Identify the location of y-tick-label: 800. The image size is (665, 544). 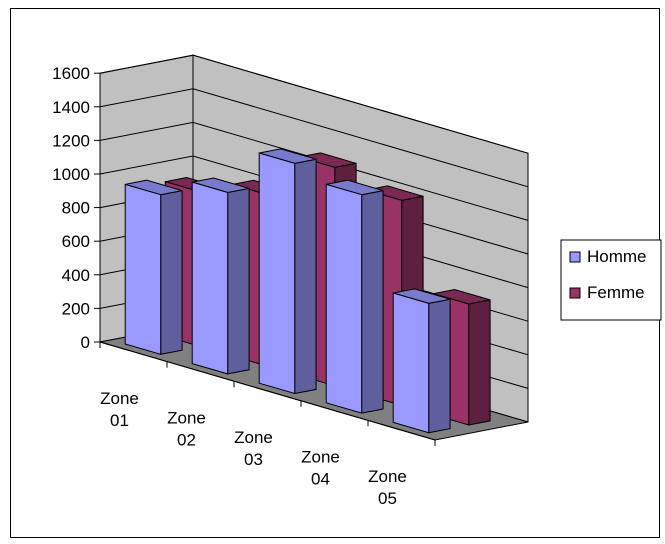
(76, 208).